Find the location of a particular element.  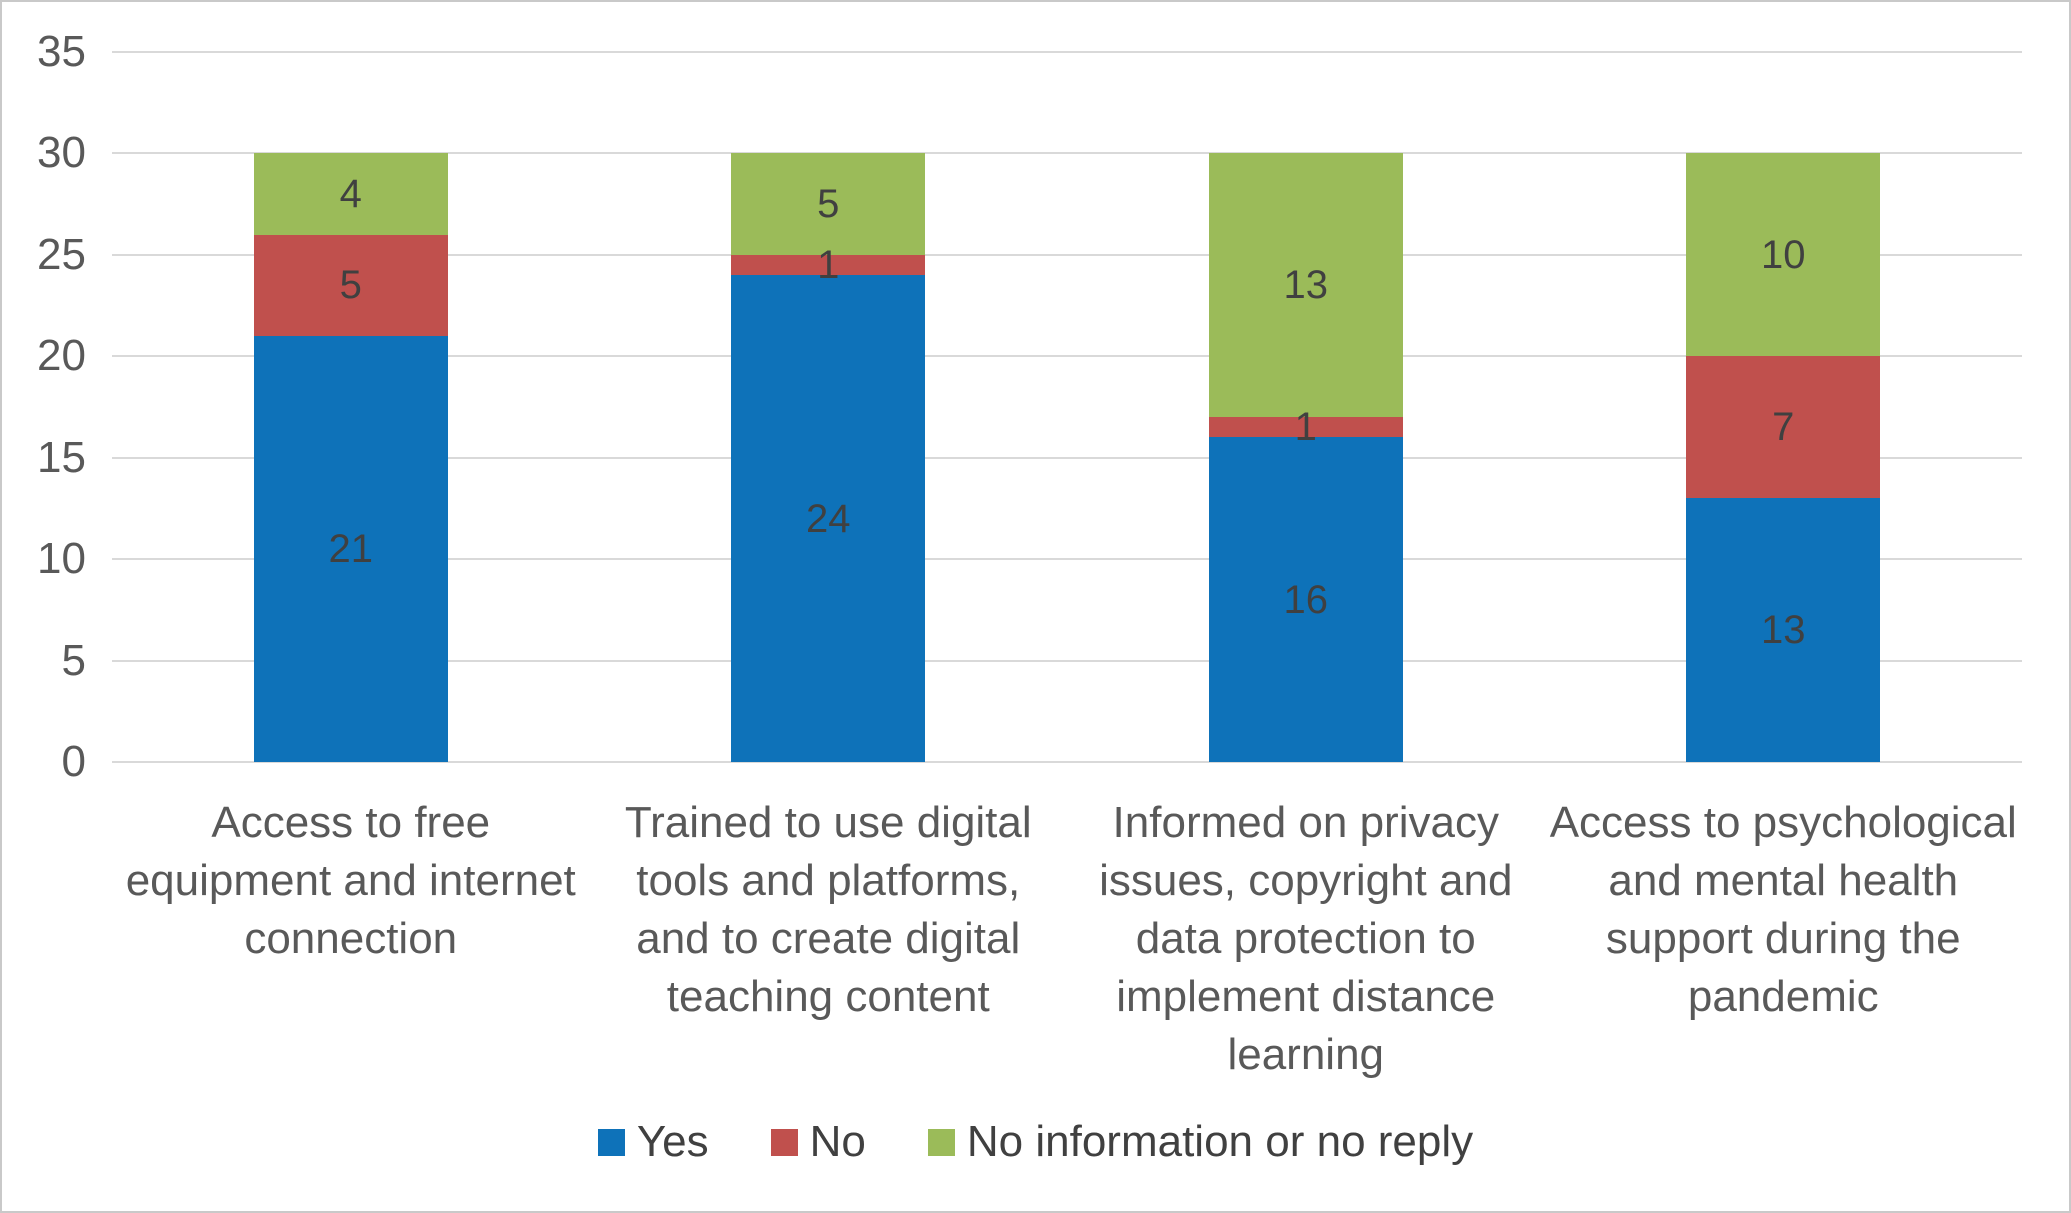

bar-segment-no-information-or-no-reply: 10 is located at coordinates (1783, 255).